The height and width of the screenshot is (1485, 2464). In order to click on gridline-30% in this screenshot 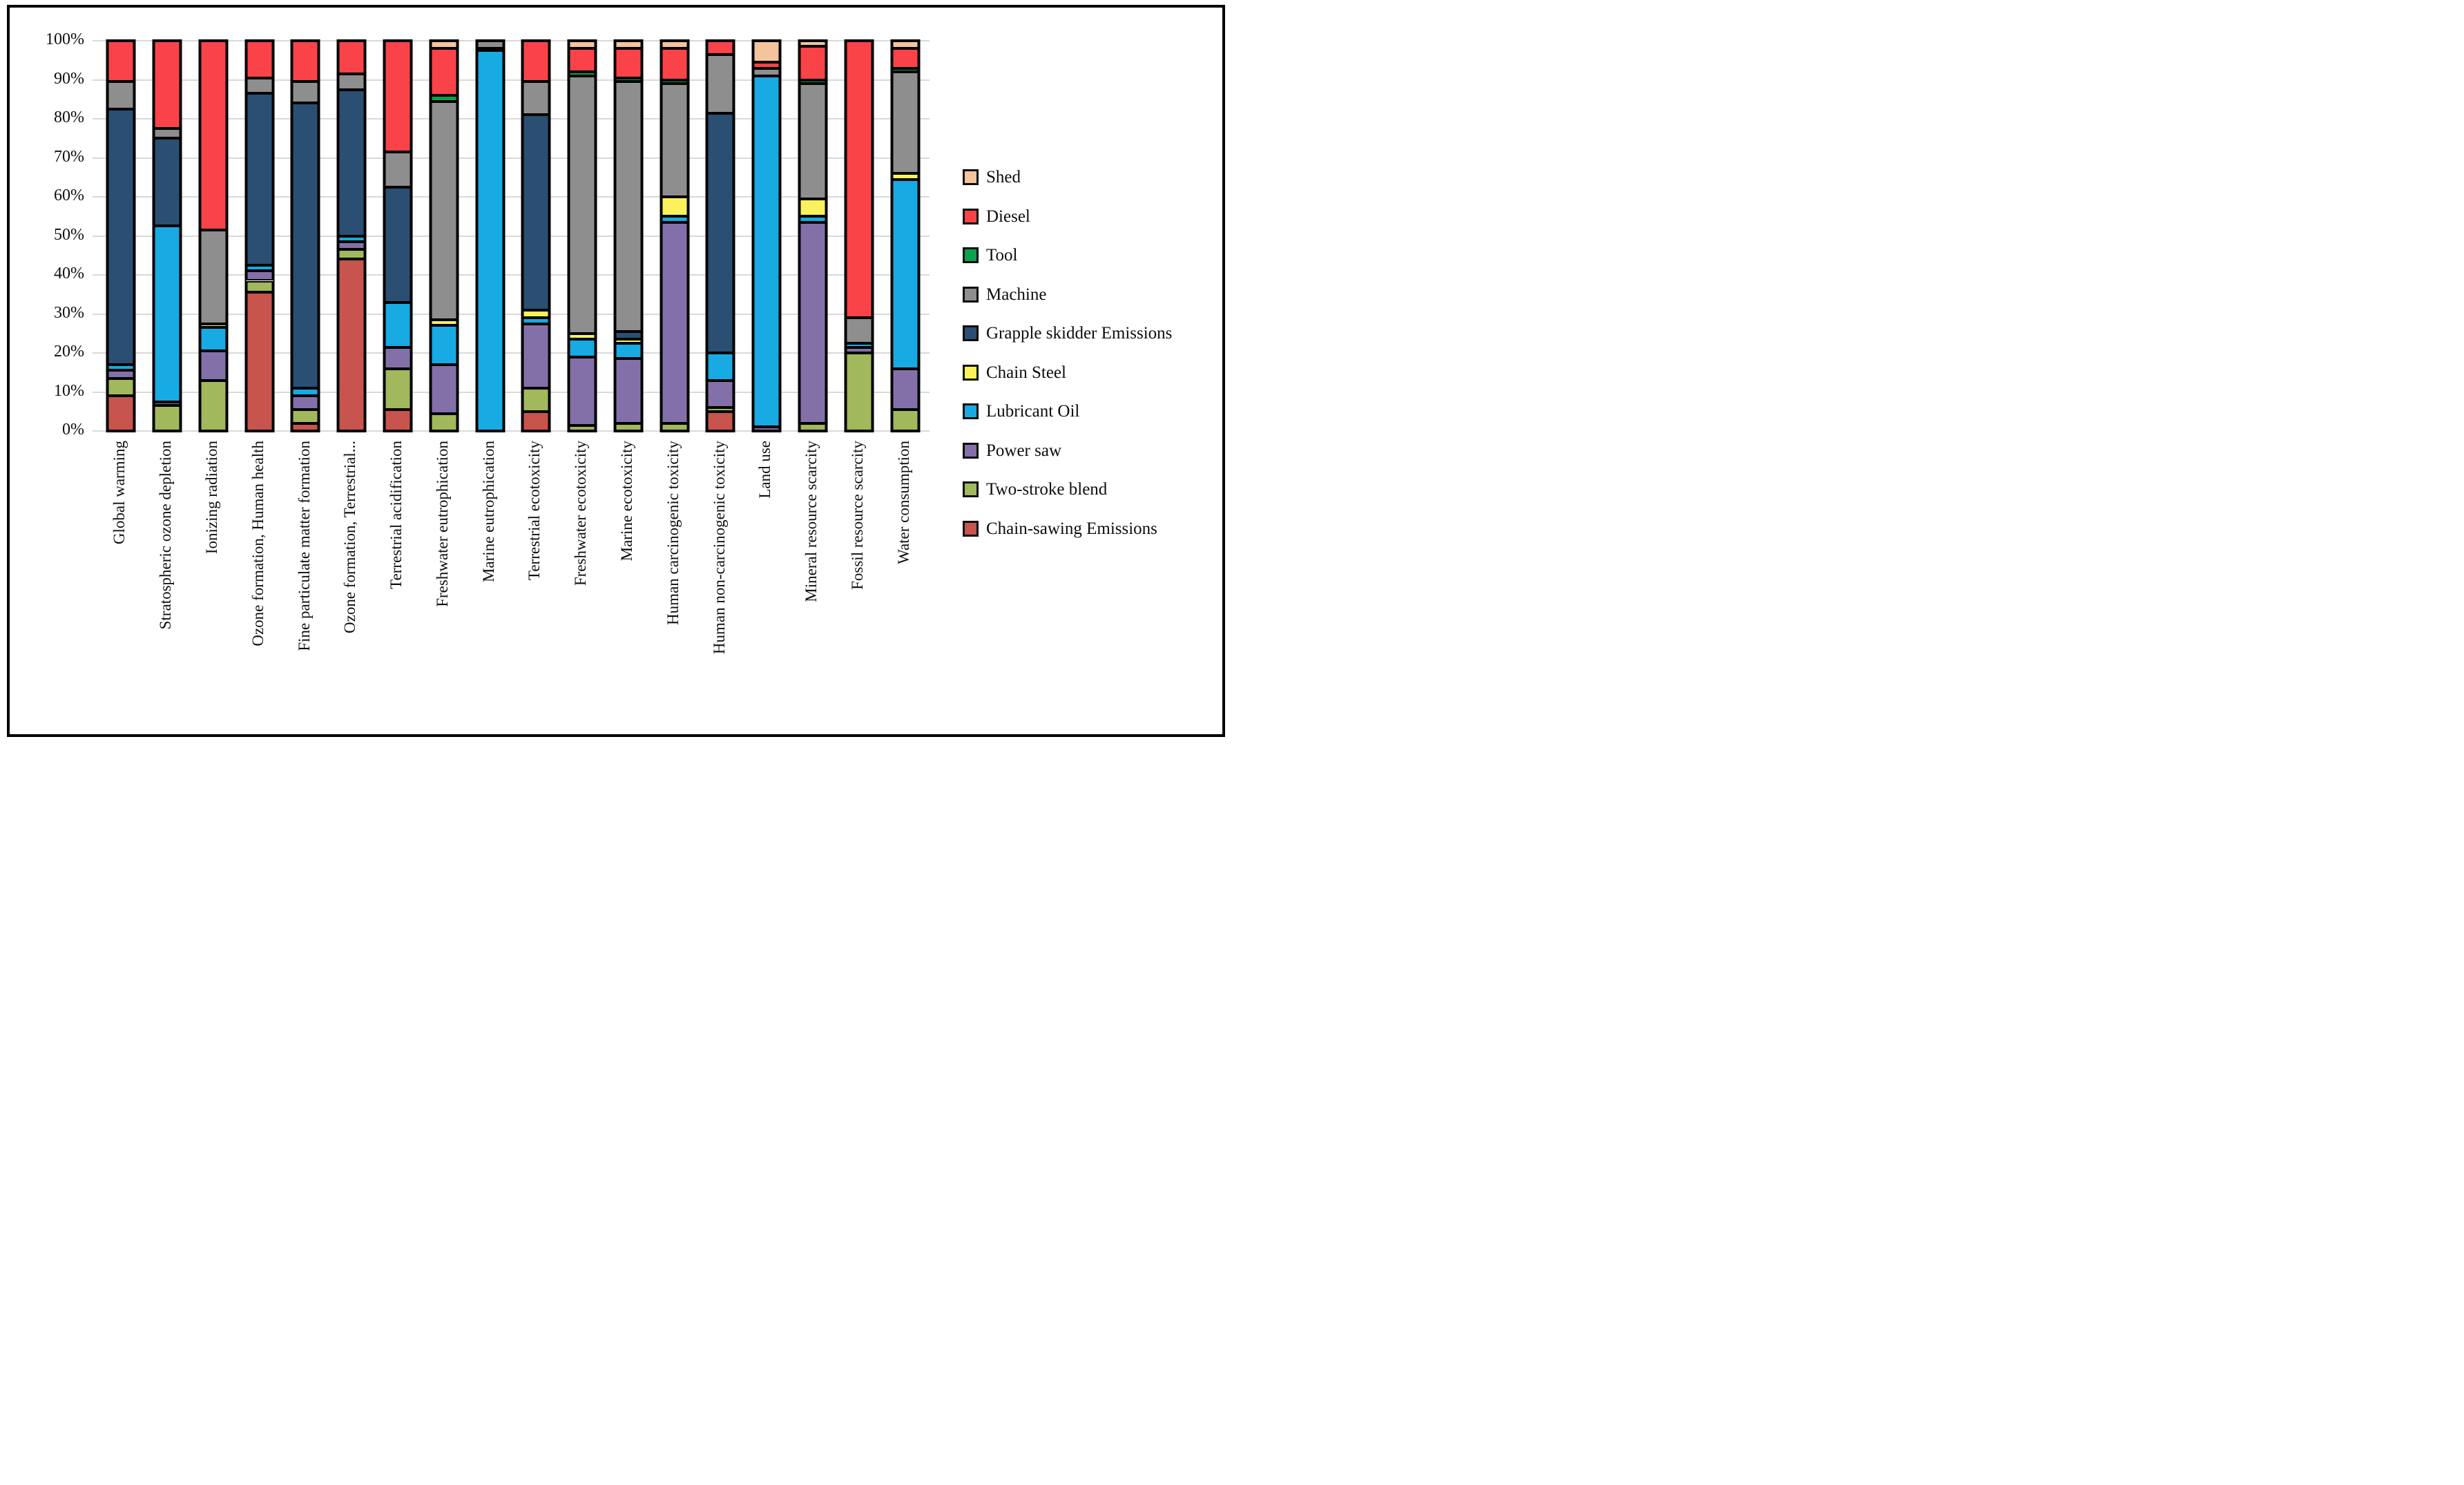, I will do `click(511, 314)`.